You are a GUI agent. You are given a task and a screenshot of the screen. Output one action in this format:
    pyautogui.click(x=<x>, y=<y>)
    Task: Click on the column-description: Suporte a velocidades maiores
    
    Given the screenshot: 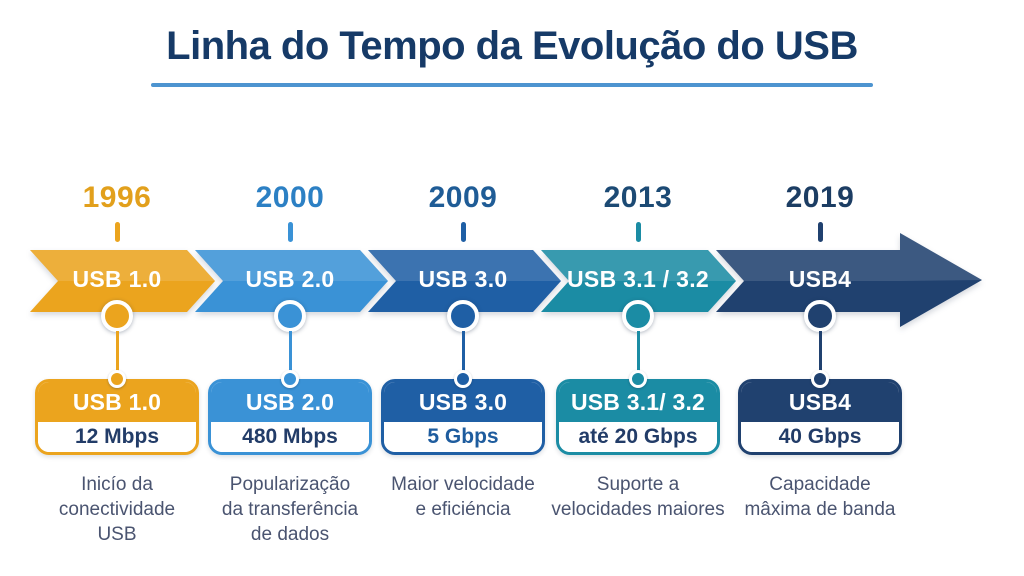 What is the action you would take?
    pyautogui.click(x=638, y=497)
    